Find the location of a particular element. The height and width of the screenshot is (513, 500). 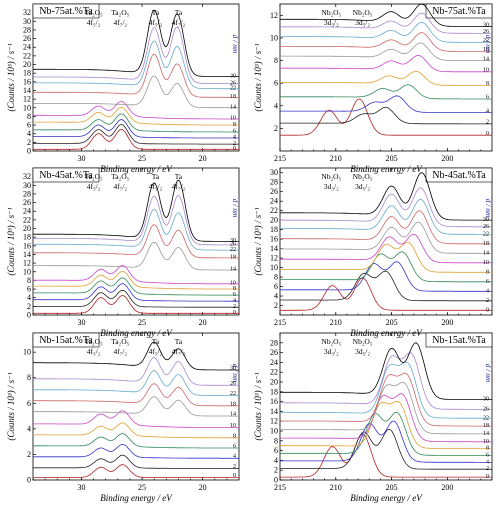

x-tick-label: 30 is located at coordinates (81, 487).